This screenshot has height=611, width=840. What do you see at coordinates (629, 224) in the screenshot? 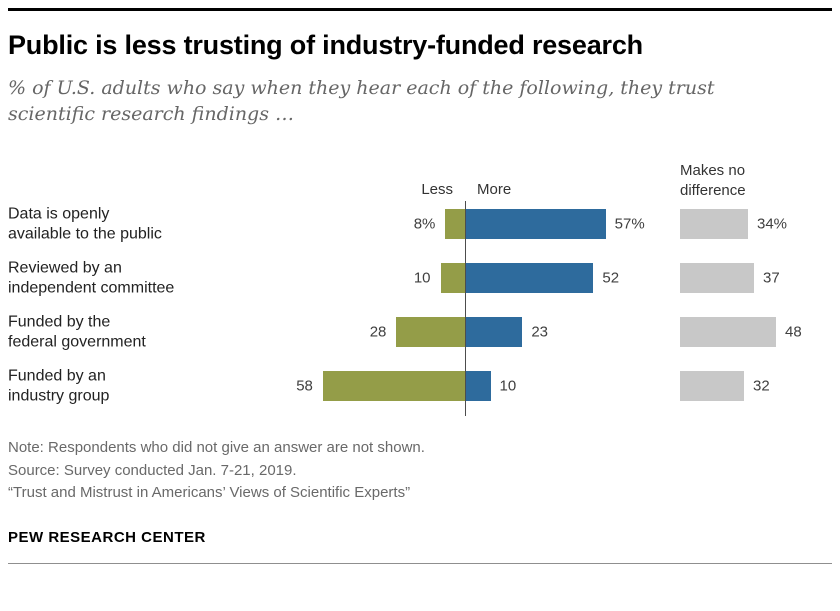
I see `more-value-label: 57%` at bounding box center [629, 224].